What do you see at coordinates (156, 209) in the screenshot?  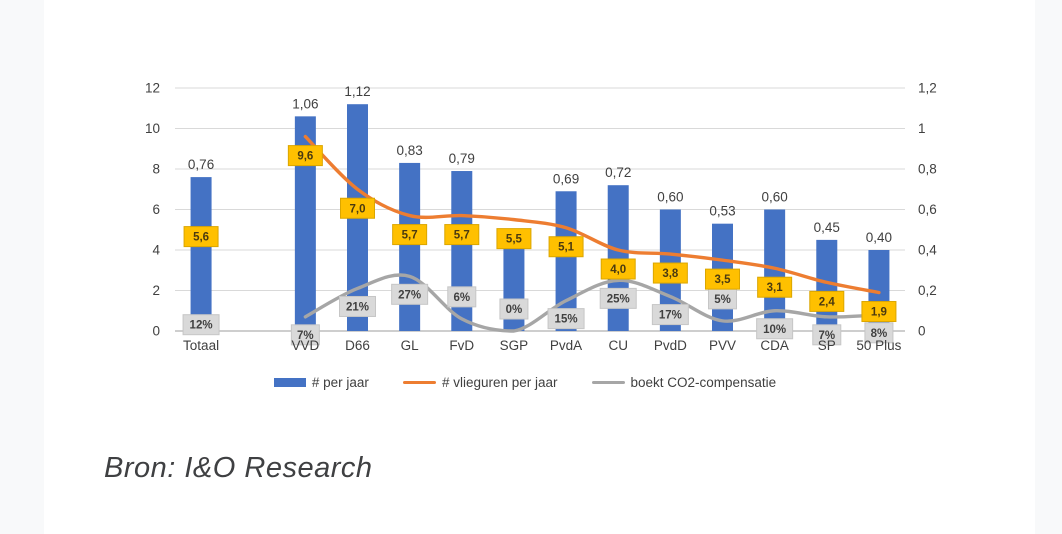 I see `left-axis-tick-label: 6` at bounding box center [156, 209].